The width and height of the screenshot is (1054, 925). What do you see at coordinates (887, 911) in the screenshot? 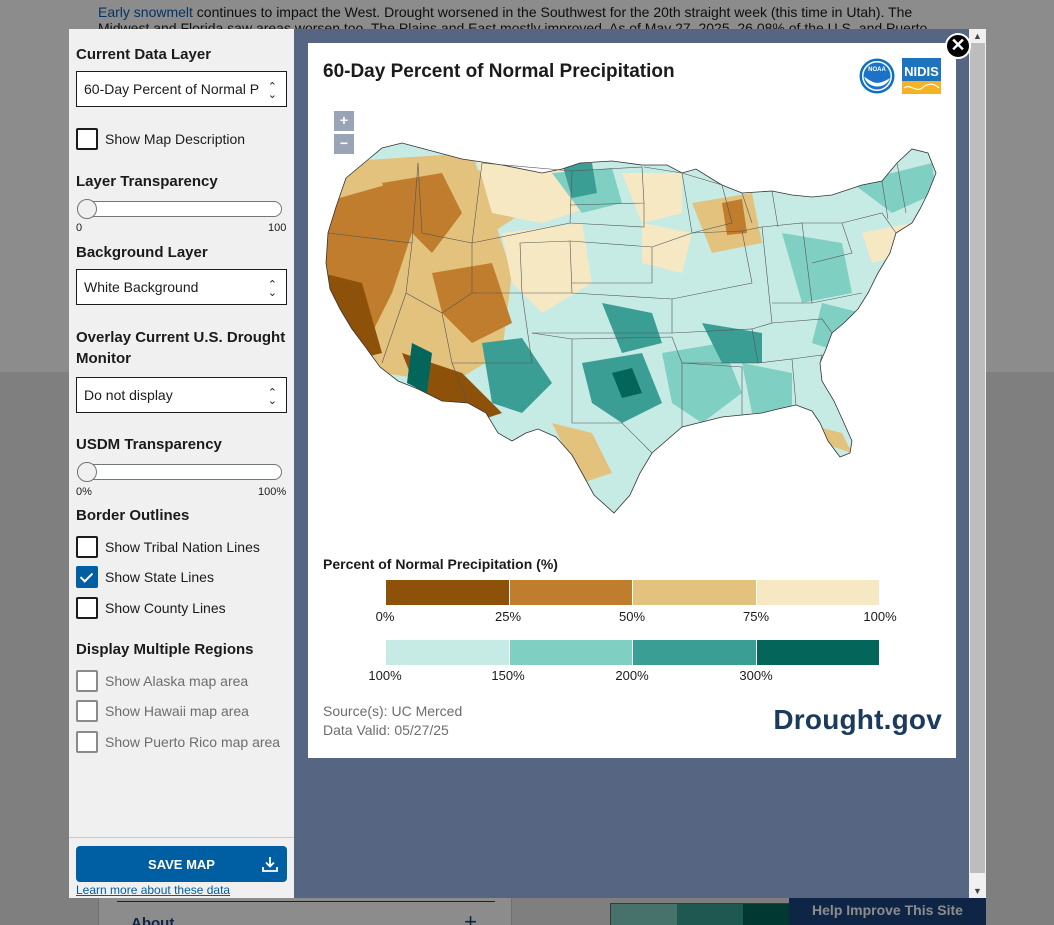
I see `help-improve-button: Help Improve This Site` at bounding box center [887, 911].